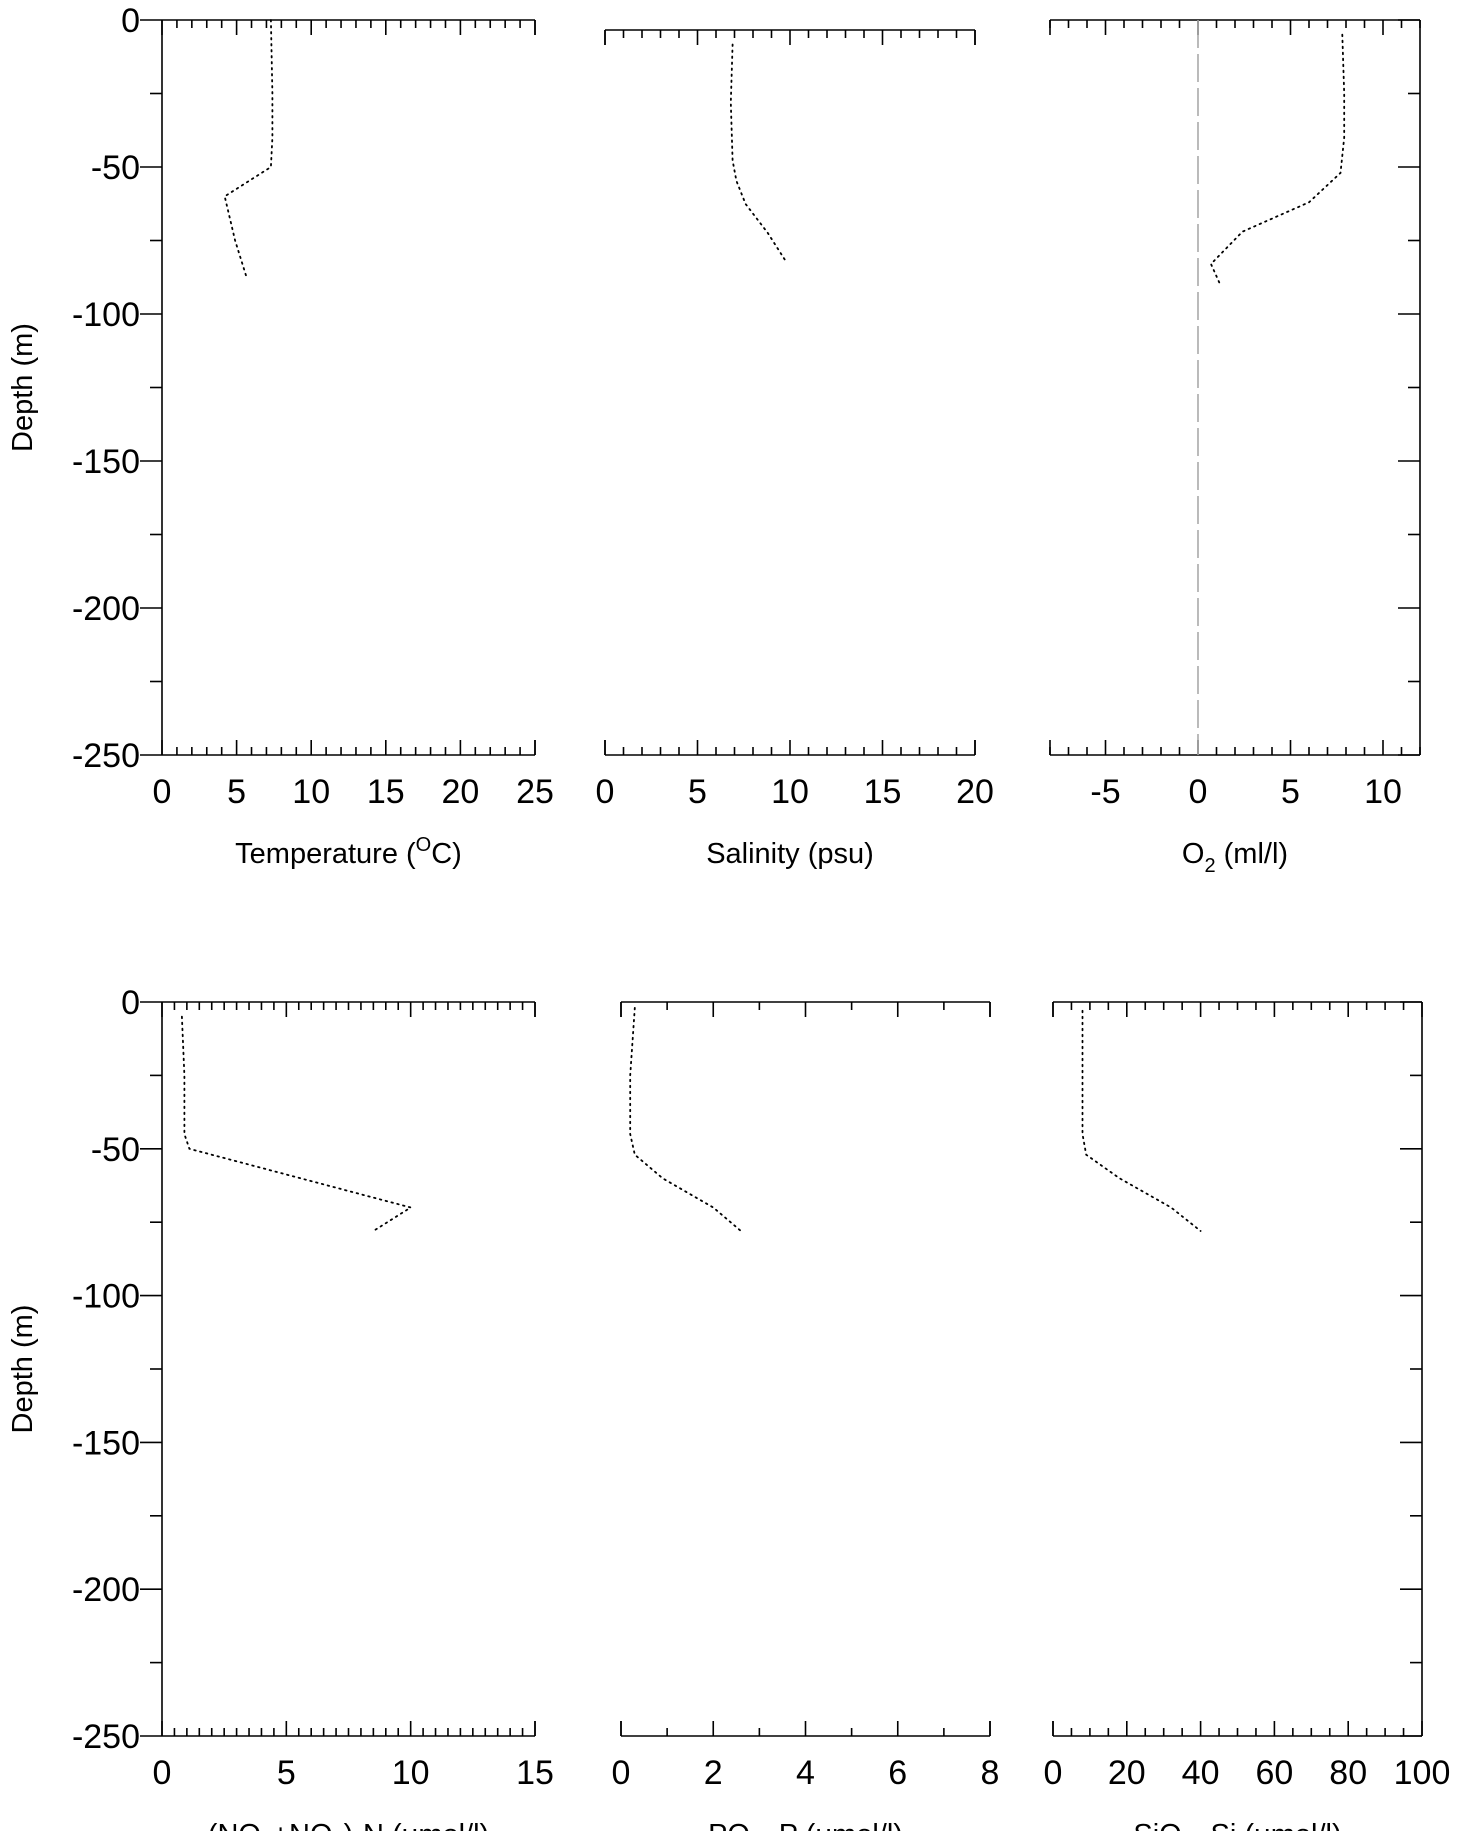 The width and height of the screenshot is (1461, 1831). What do you see at coordinates (446, 854) in the screenshot?
I see `axis-title-part: C)` at bounding box center [446, 854].